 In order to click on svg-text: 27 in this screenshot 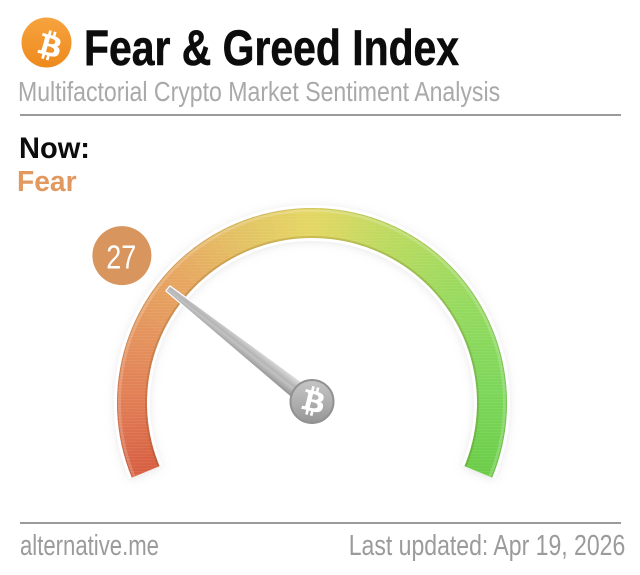, I will do `click(121, 256)`.